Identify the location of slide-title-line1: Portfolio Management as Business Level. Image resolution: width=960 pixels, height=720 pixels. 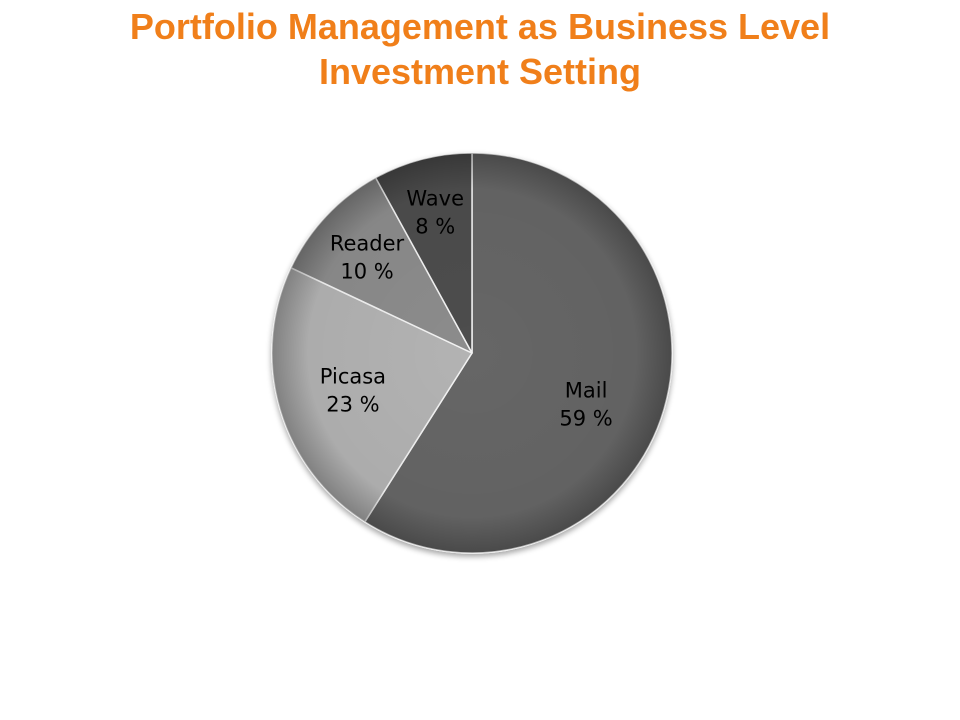
(480, 26).